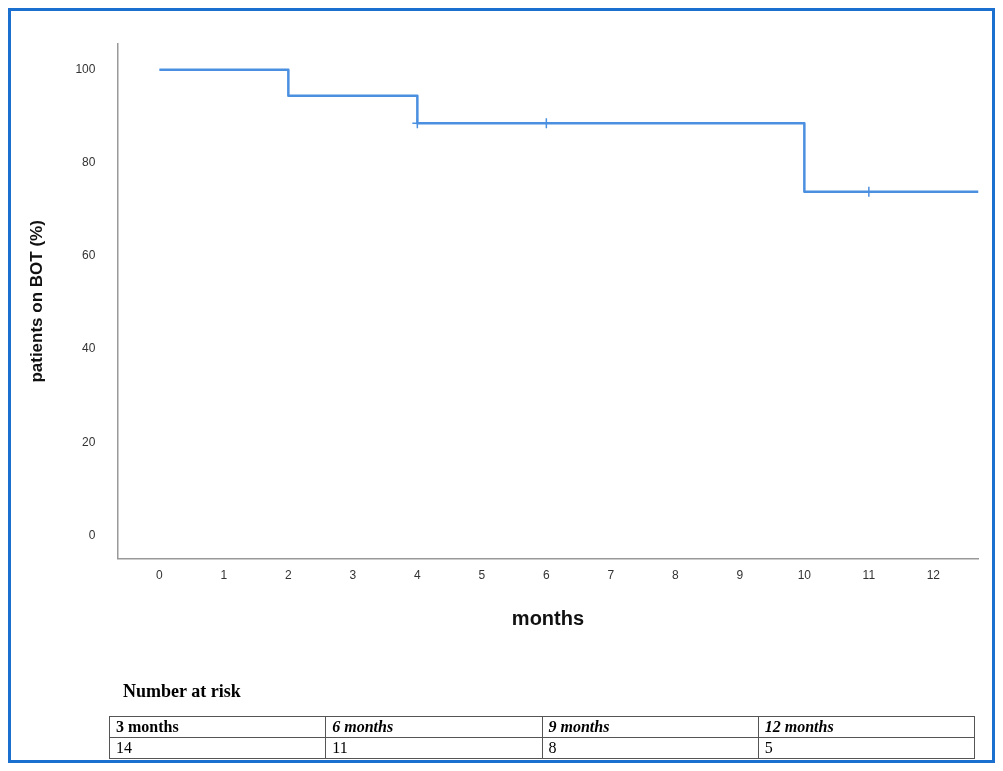  I want to click on x-tick-label: 12, so click(933, 575).